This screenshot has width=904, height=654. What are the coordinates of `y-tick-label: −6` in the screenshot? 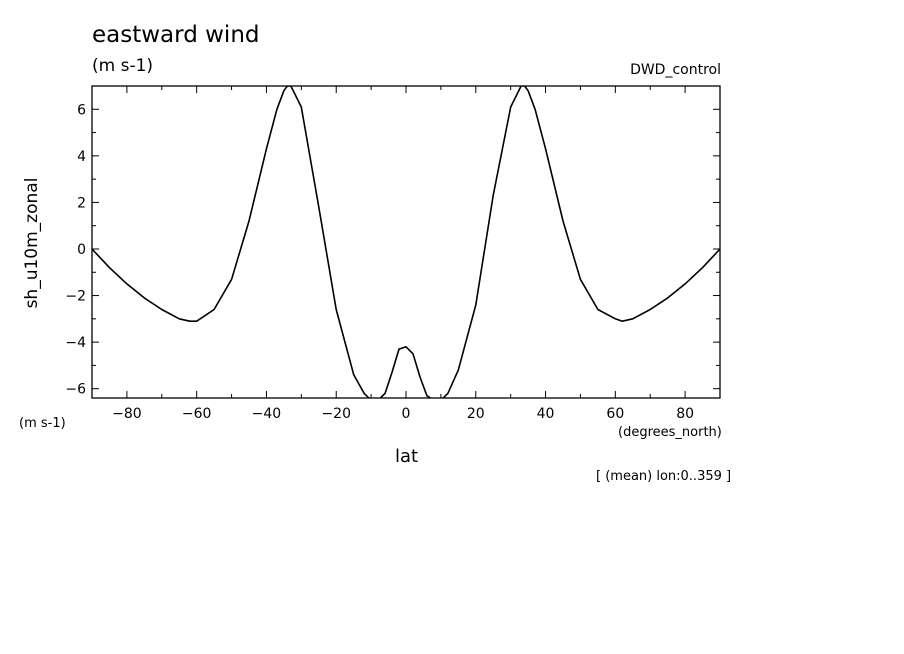 It's located at (75, 390).